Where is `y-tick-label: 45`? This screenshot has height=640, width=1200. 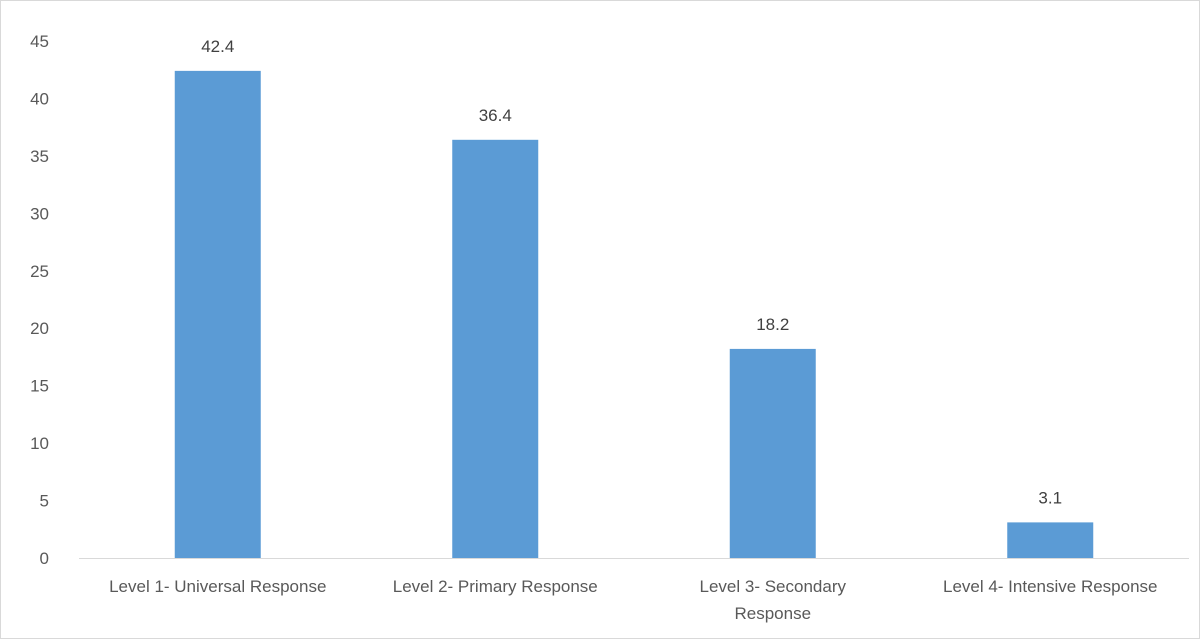
y-tick-label: 45 is located at coordinates (39, 41).